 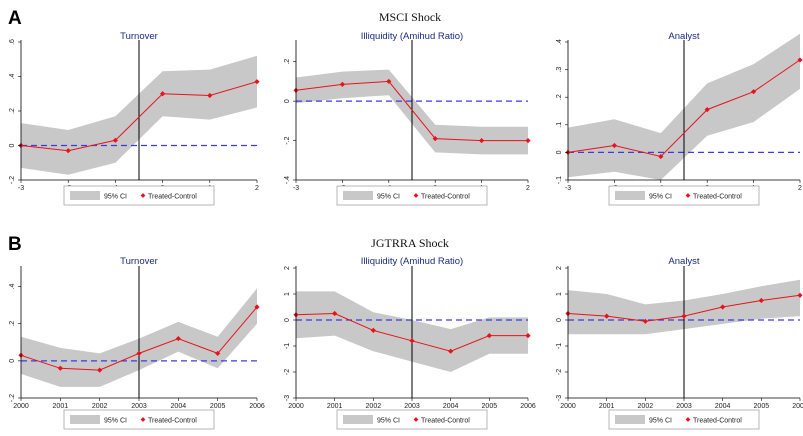 I want to click on panel-a-label: A, so click(x=15, y=18).